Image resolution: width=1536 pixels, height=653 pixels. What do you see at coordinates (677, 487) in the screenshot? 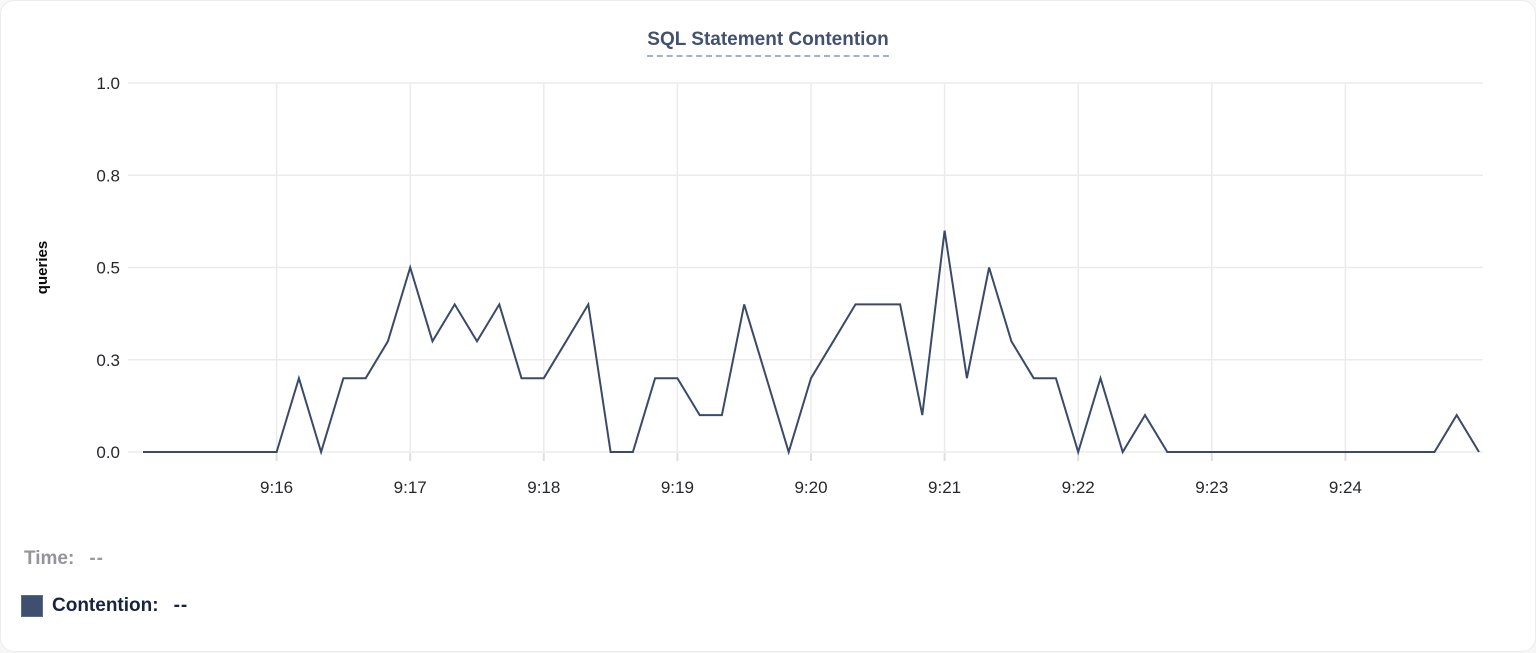
I see `x-axis-tick-label: 9:19` at bounding box center [677, 487].